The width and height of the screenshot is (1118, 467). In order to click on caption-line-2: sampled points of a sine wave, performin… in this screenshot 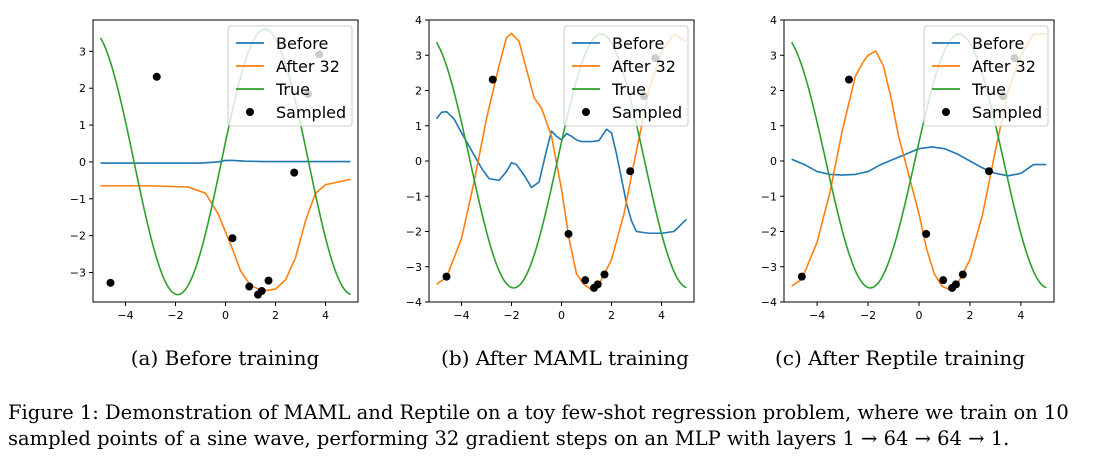, I will do `click(509, 438)`.